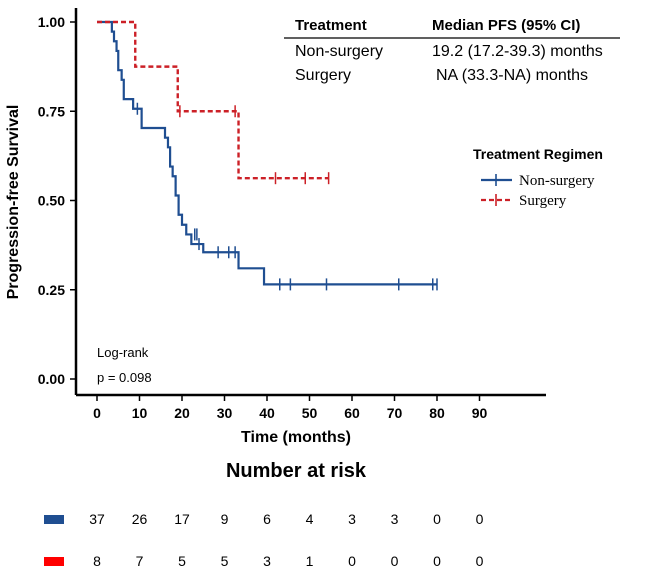 This screenshot has height=574, width=649. What do you see at coordinates (310, 519) in the screenshot?
I see `risk-count-non-surgery: 4` at bounding box center [310, 519].